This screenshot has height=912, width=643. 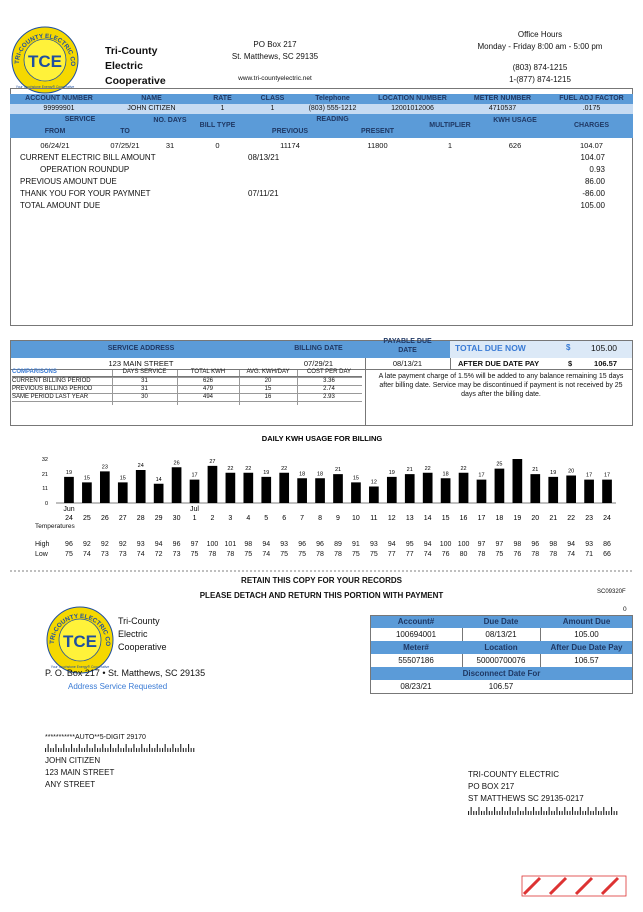 What do you see at coordinates (321, 99) in the screenshot?
I see `header-band` at bounding box center [321, 99].